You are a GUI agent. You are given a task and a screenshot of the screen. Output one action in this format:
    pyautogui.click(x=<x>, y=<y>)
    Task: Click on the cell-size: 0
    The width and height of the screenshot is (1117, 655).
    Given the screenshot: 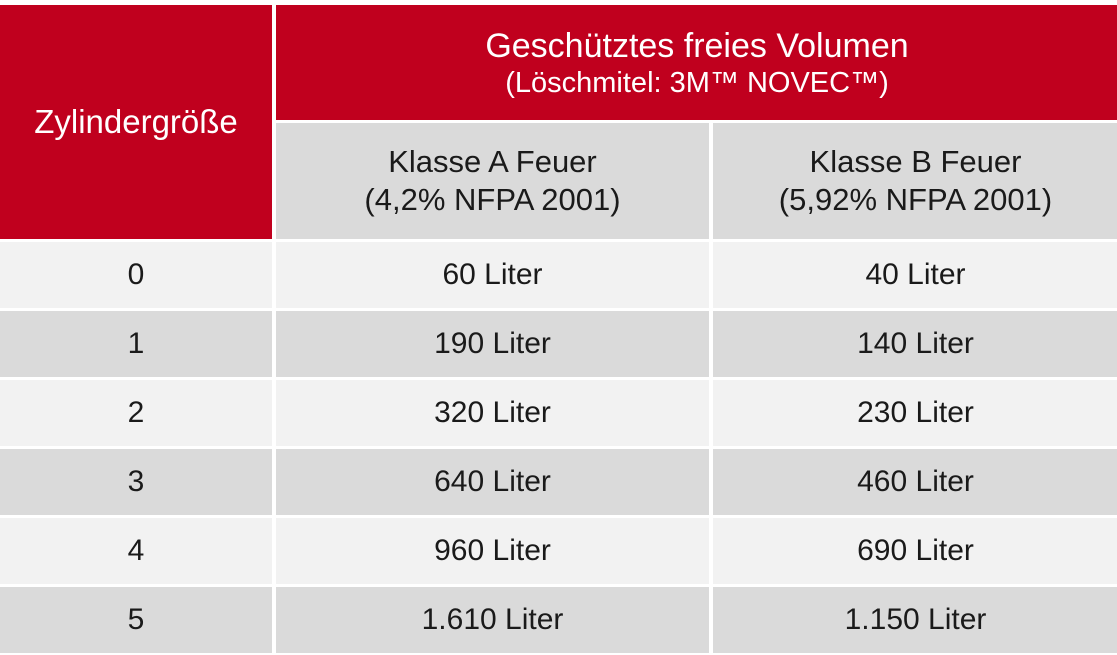 What is the action you would take?
    pyautogui.click(x=136, y=275)
    